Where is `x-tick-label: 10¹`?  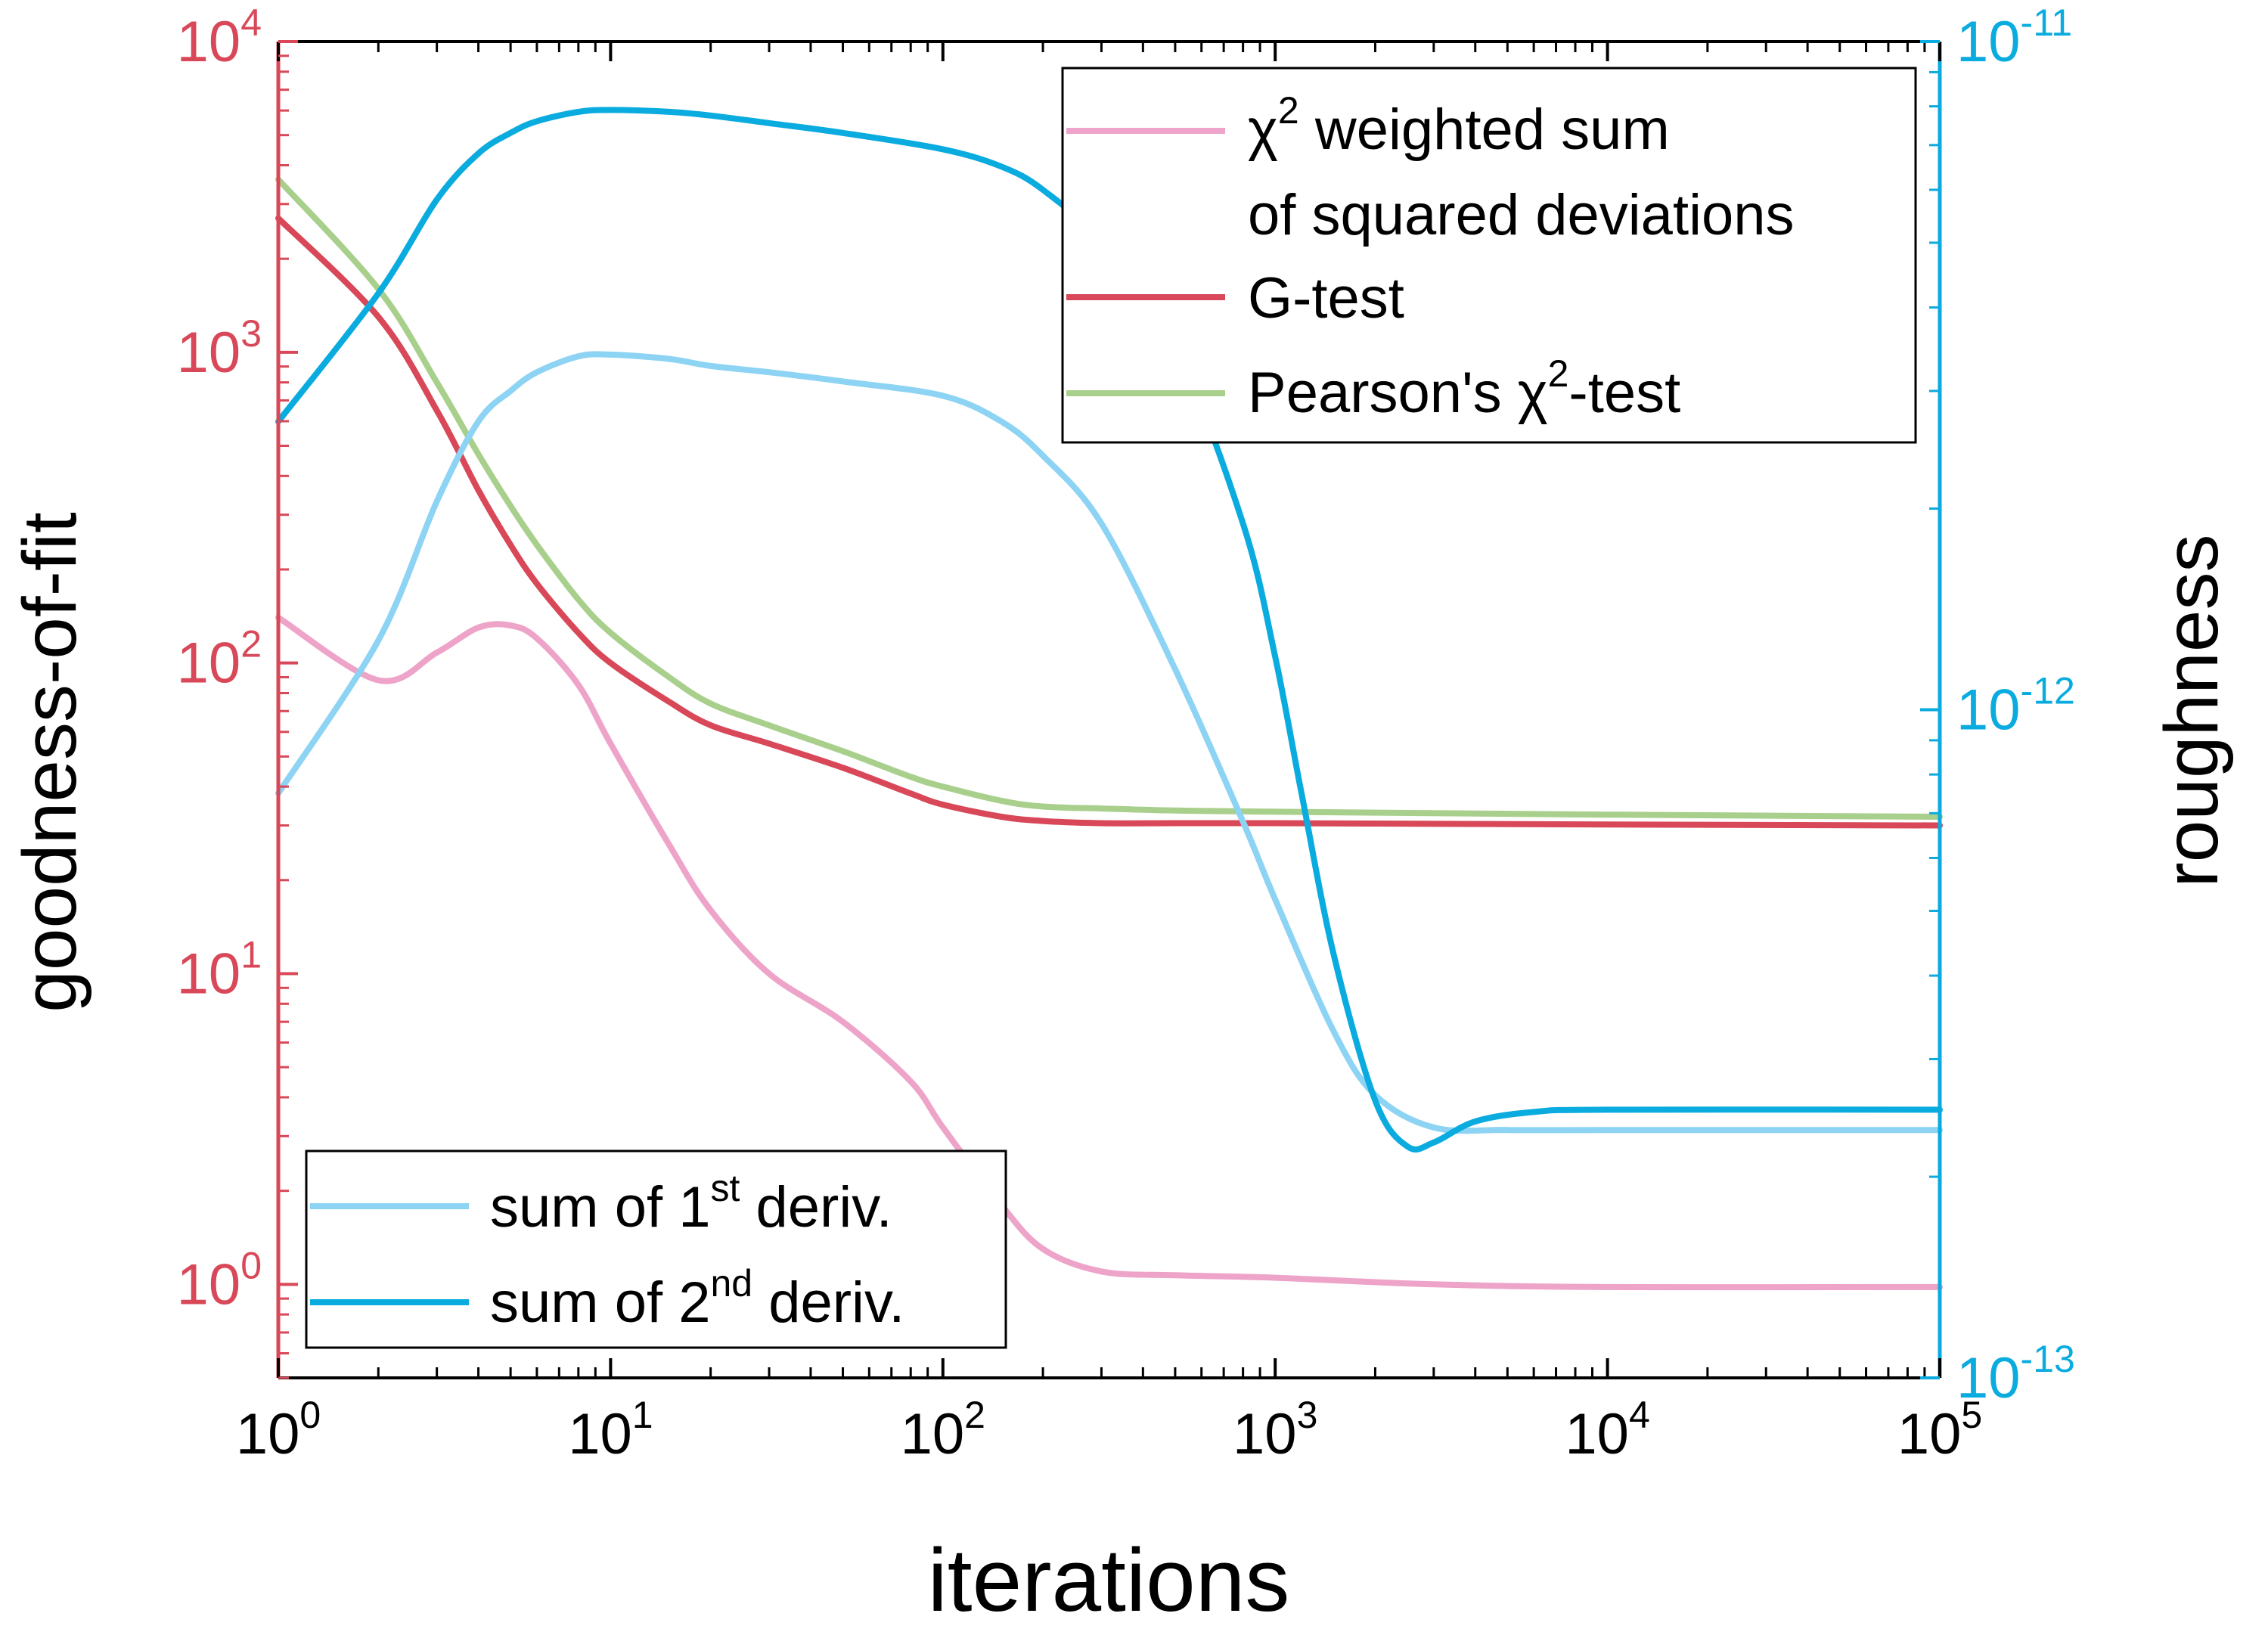 x-tick-label: 10¹ is located at coordinates (610, 1430).